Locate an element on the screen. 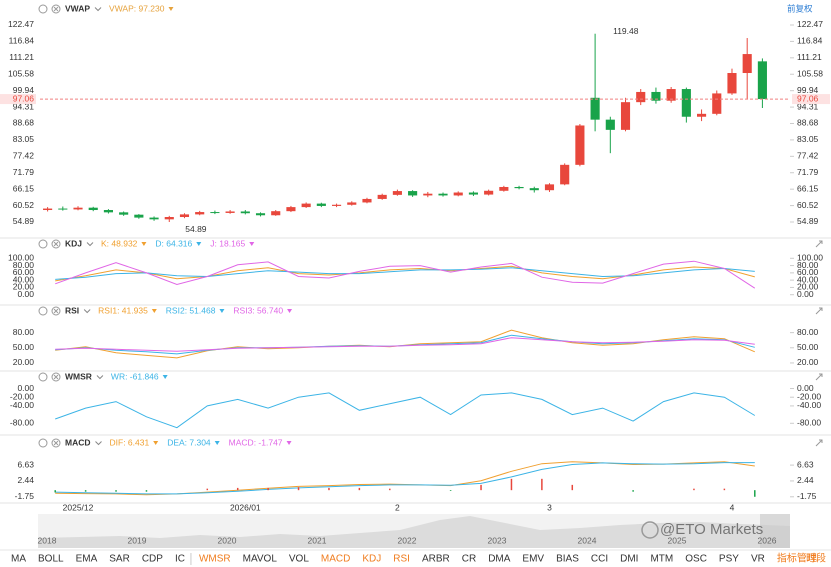 The width and height of the screenshot is (831, 567). navigator-year: 2020 is located at coordinates (227, 540).